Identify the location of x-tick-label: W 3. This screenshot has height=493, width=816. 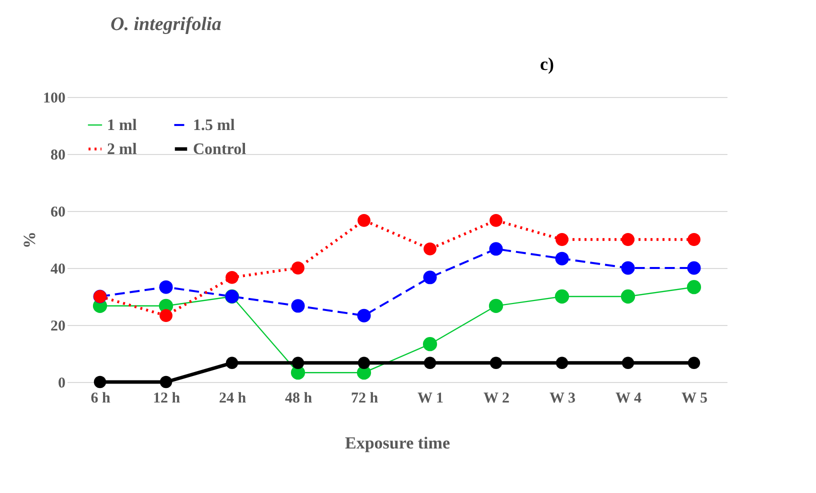
(563, 398).